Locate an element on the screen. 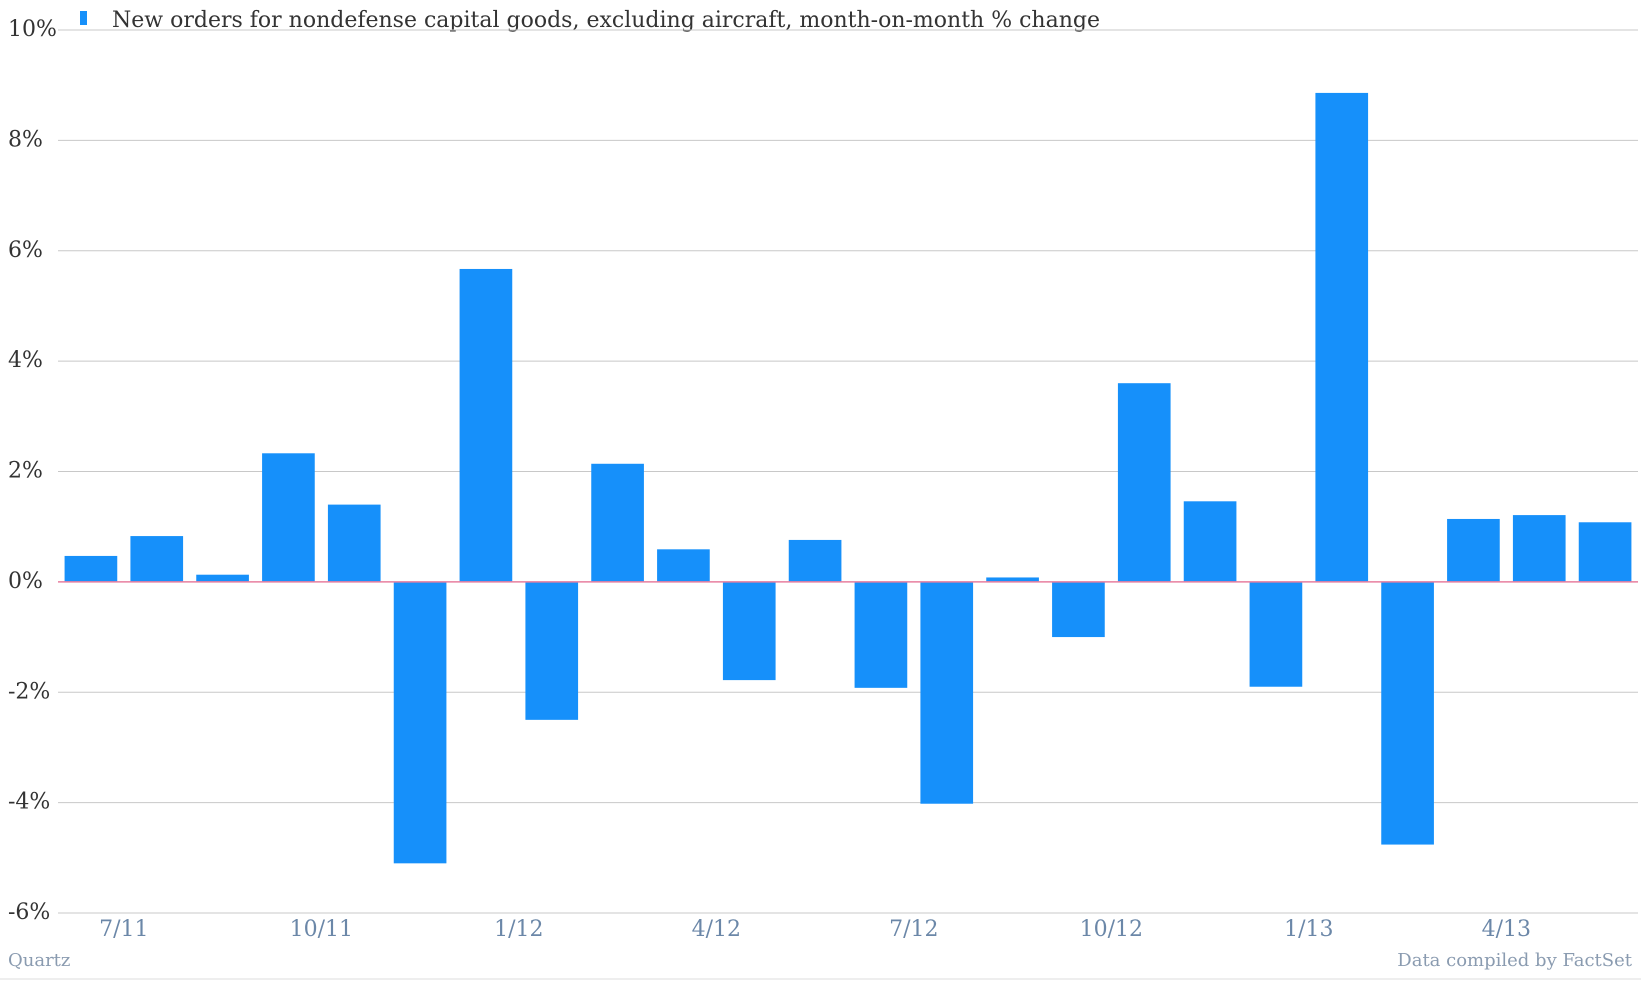 The height and width of the screenshot is (981, 1641). x-tick-label: 7/12 is located at coordinates (913, 929).